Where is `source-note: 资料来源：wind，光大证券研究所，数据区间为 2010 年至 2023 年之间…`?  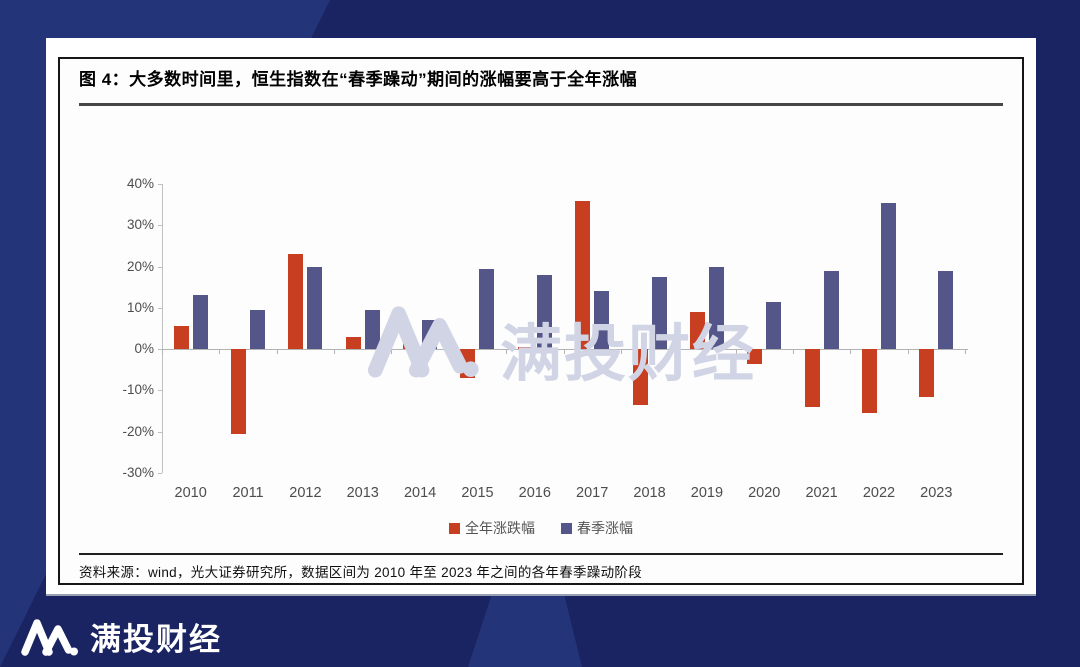 source-note: 资料来源：wind，光大证券研究所，数据区间为 2010 年至 2023 年之间… is located at coordinates (361, 572).